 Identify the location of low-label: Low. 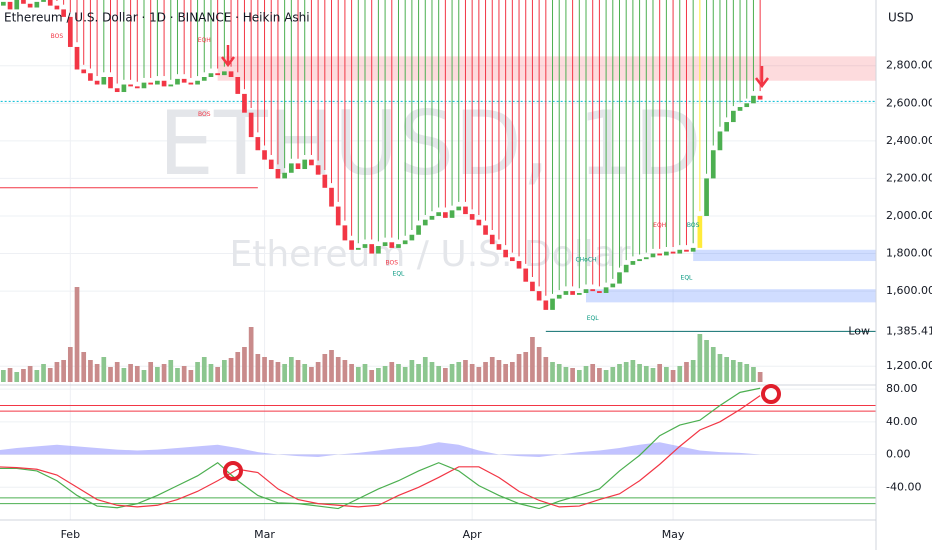
(859, 330).